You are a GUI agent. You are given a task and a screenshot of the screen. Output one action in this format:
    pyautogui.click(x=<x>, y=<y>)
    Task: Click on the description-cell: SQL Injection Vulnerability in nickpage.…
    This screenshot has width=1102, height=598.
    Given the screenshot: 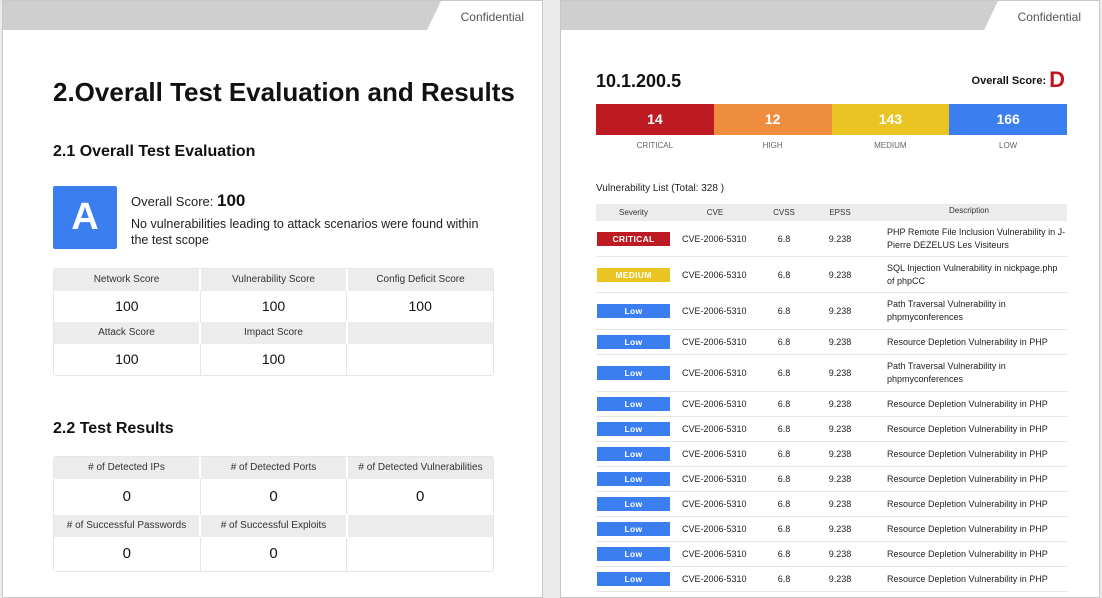 What is the action you would take?
    pyautogui.click(x=972, y=274)
    